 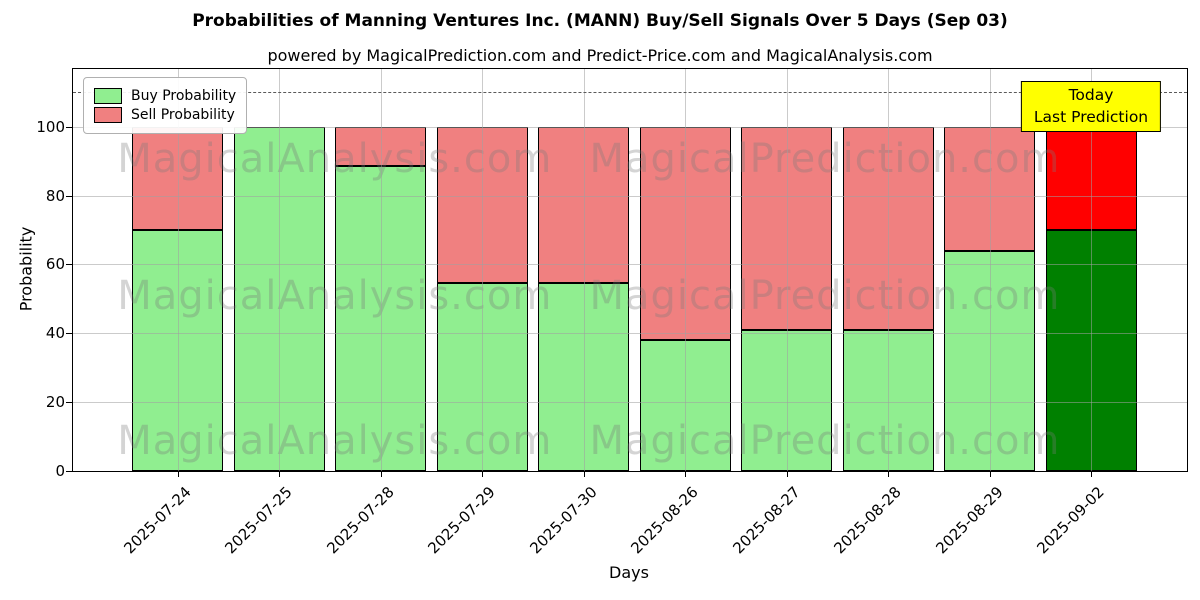 I want to click on x-tick-label: 2025-09-02, so click(x=1070, y=520).